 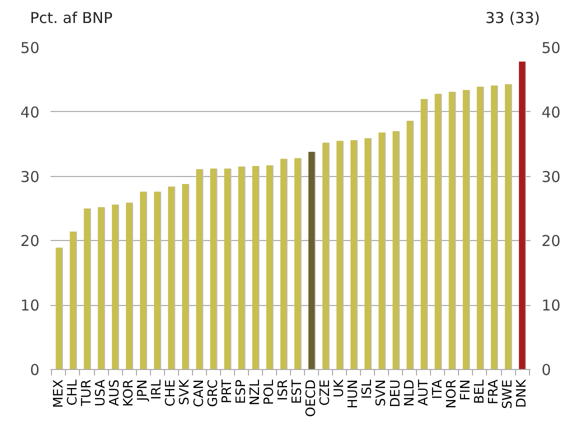 I want to click on x-tick-label: BEL, so click(x=480, y=391).